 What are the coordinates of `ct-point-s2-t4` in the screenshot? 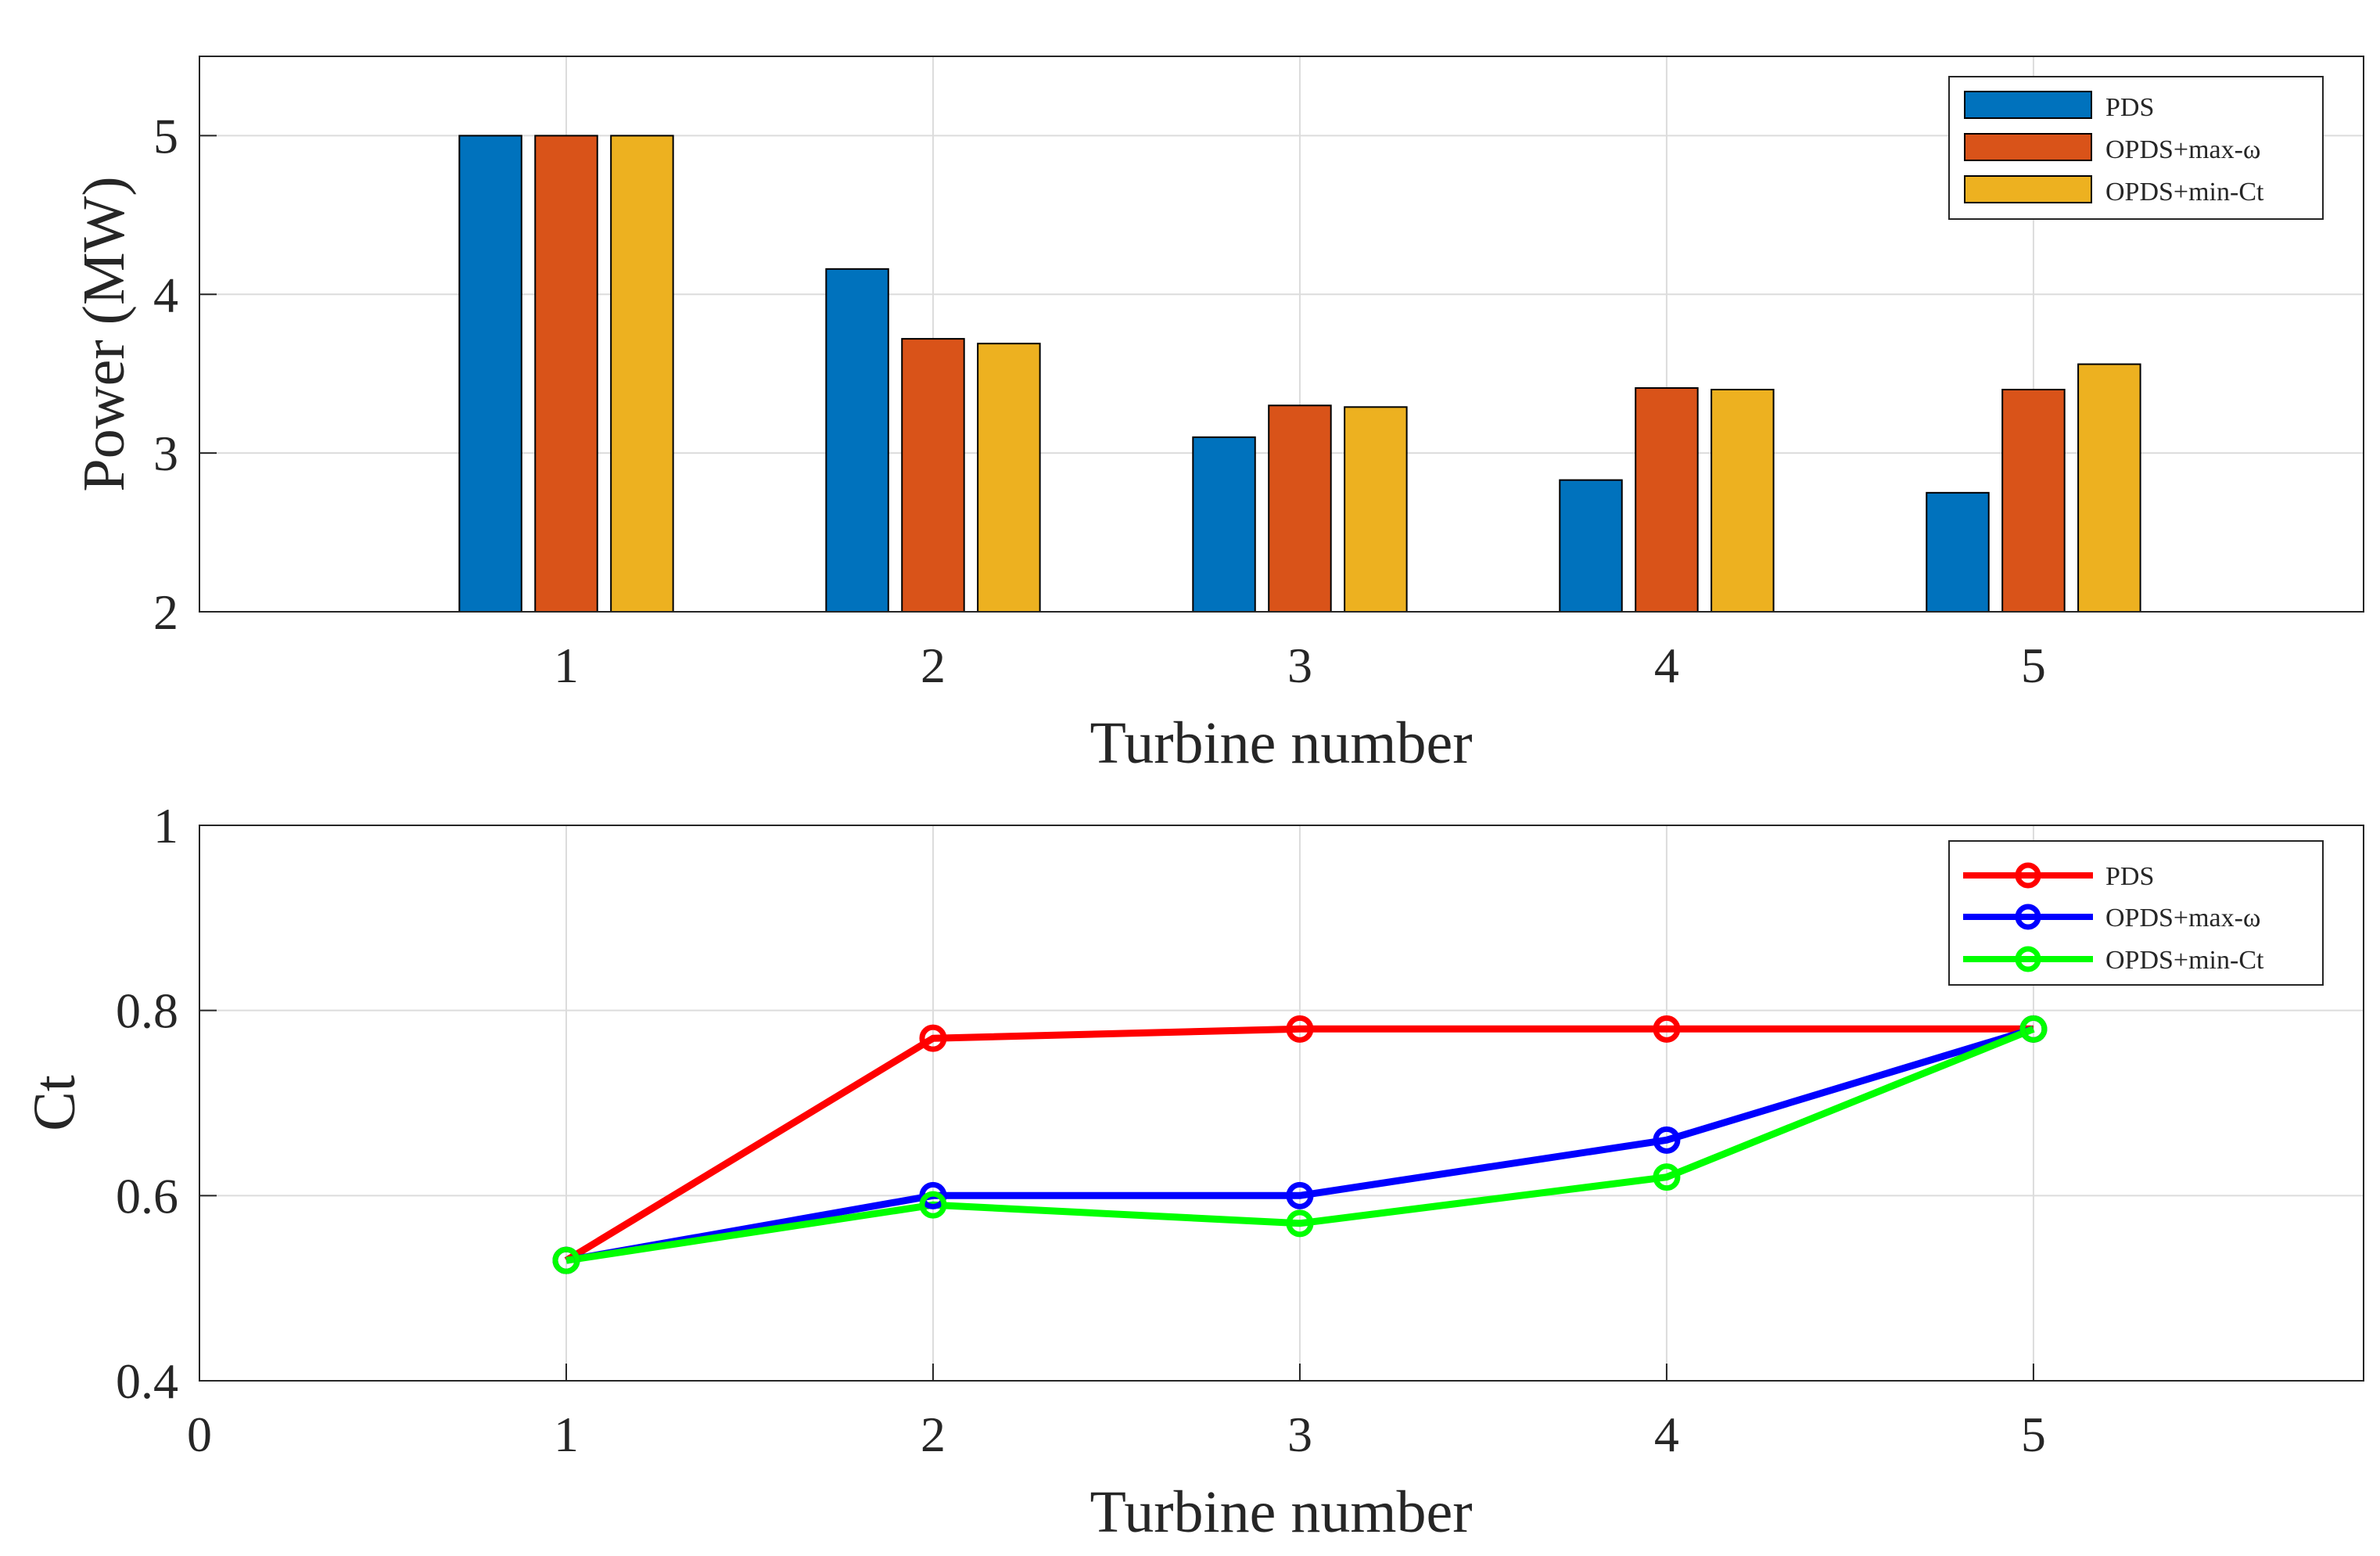 It's located at (1667, 1140).